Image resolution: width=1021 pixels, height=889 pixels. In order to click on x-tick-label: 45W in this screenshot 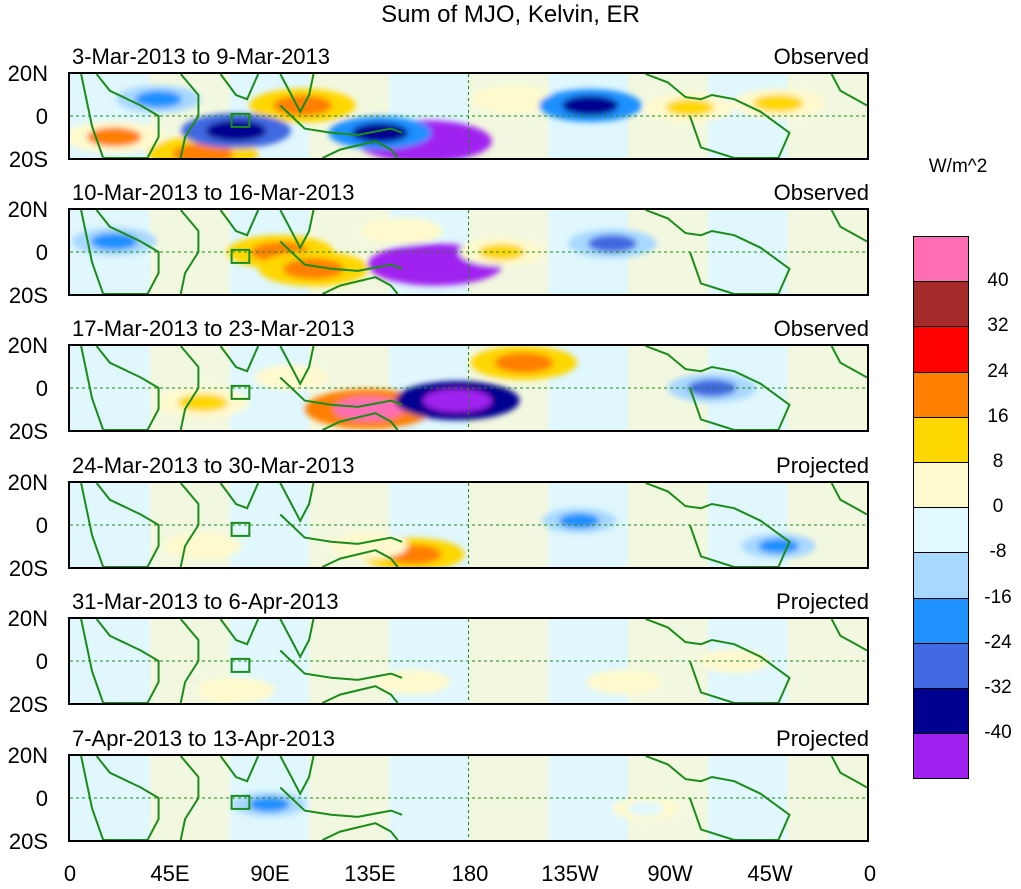, I will do `click(770, 873)`.